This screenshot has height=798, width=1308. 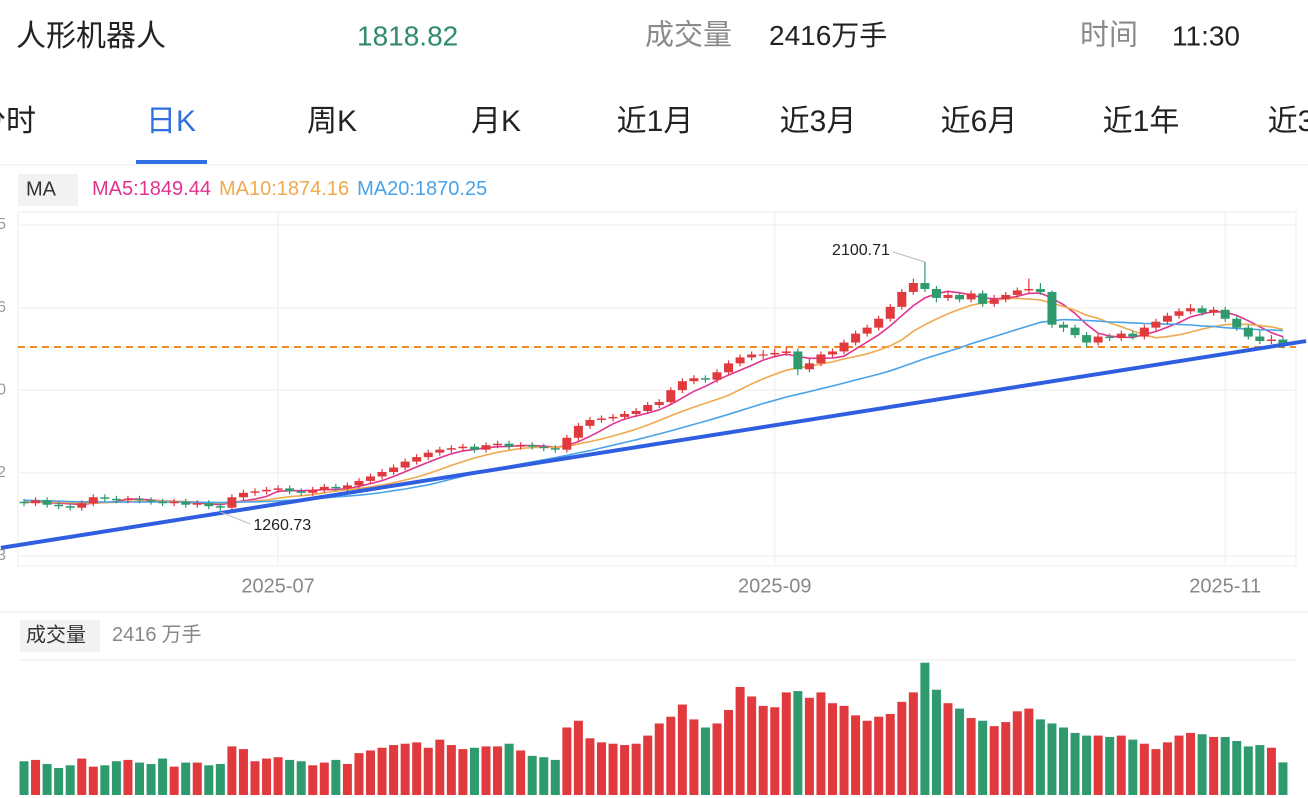 What do you see at coordinates (818, 121) in the screenshot?
I see `tab: 近3月` at bounding box center [818, 121].